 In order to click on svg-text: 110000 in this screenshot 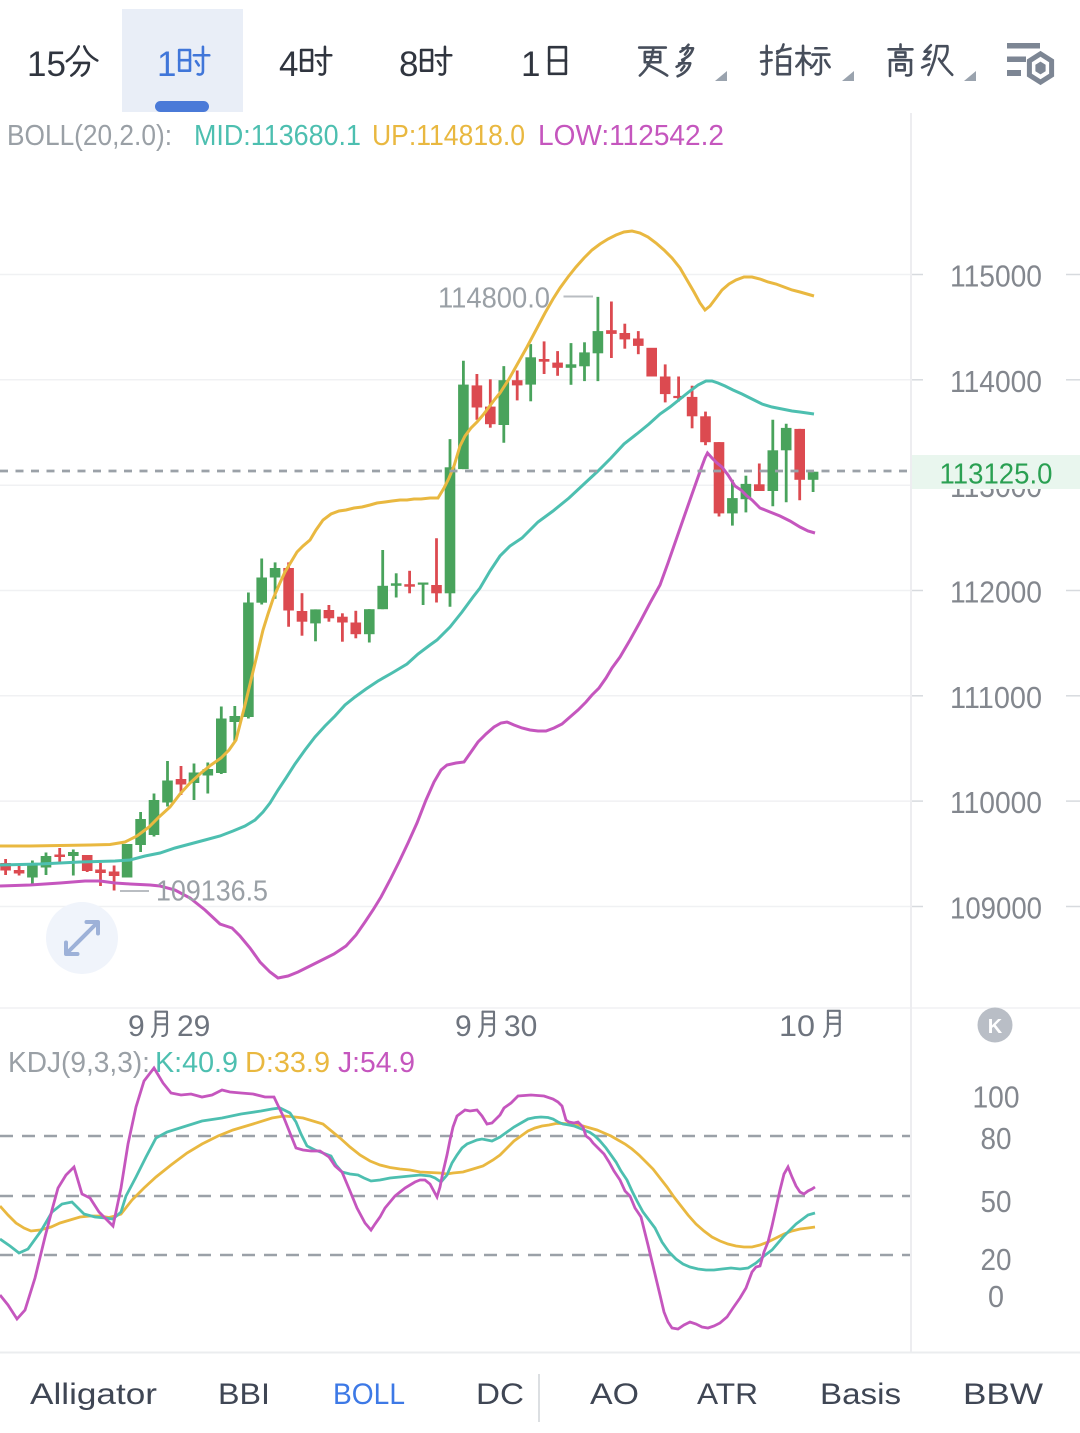, I will do `click(996, 802)`.